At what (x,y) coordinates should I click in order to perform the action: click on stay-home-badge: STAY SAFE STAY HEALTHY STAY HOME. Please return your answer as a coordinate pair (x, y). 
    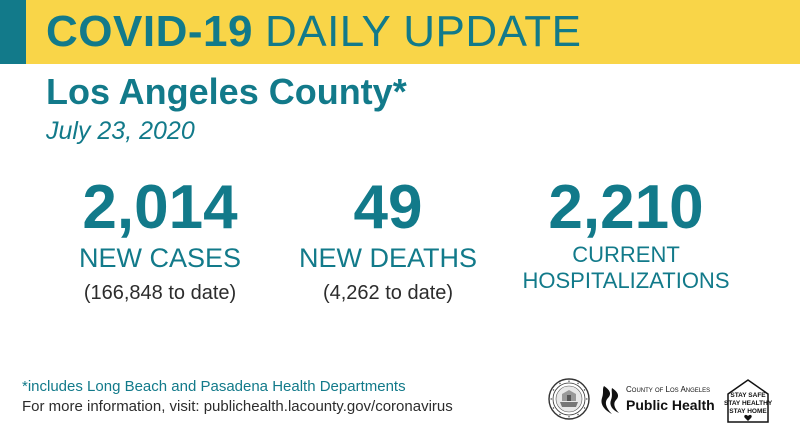
    Looking at the image, I should click on (748, 400).